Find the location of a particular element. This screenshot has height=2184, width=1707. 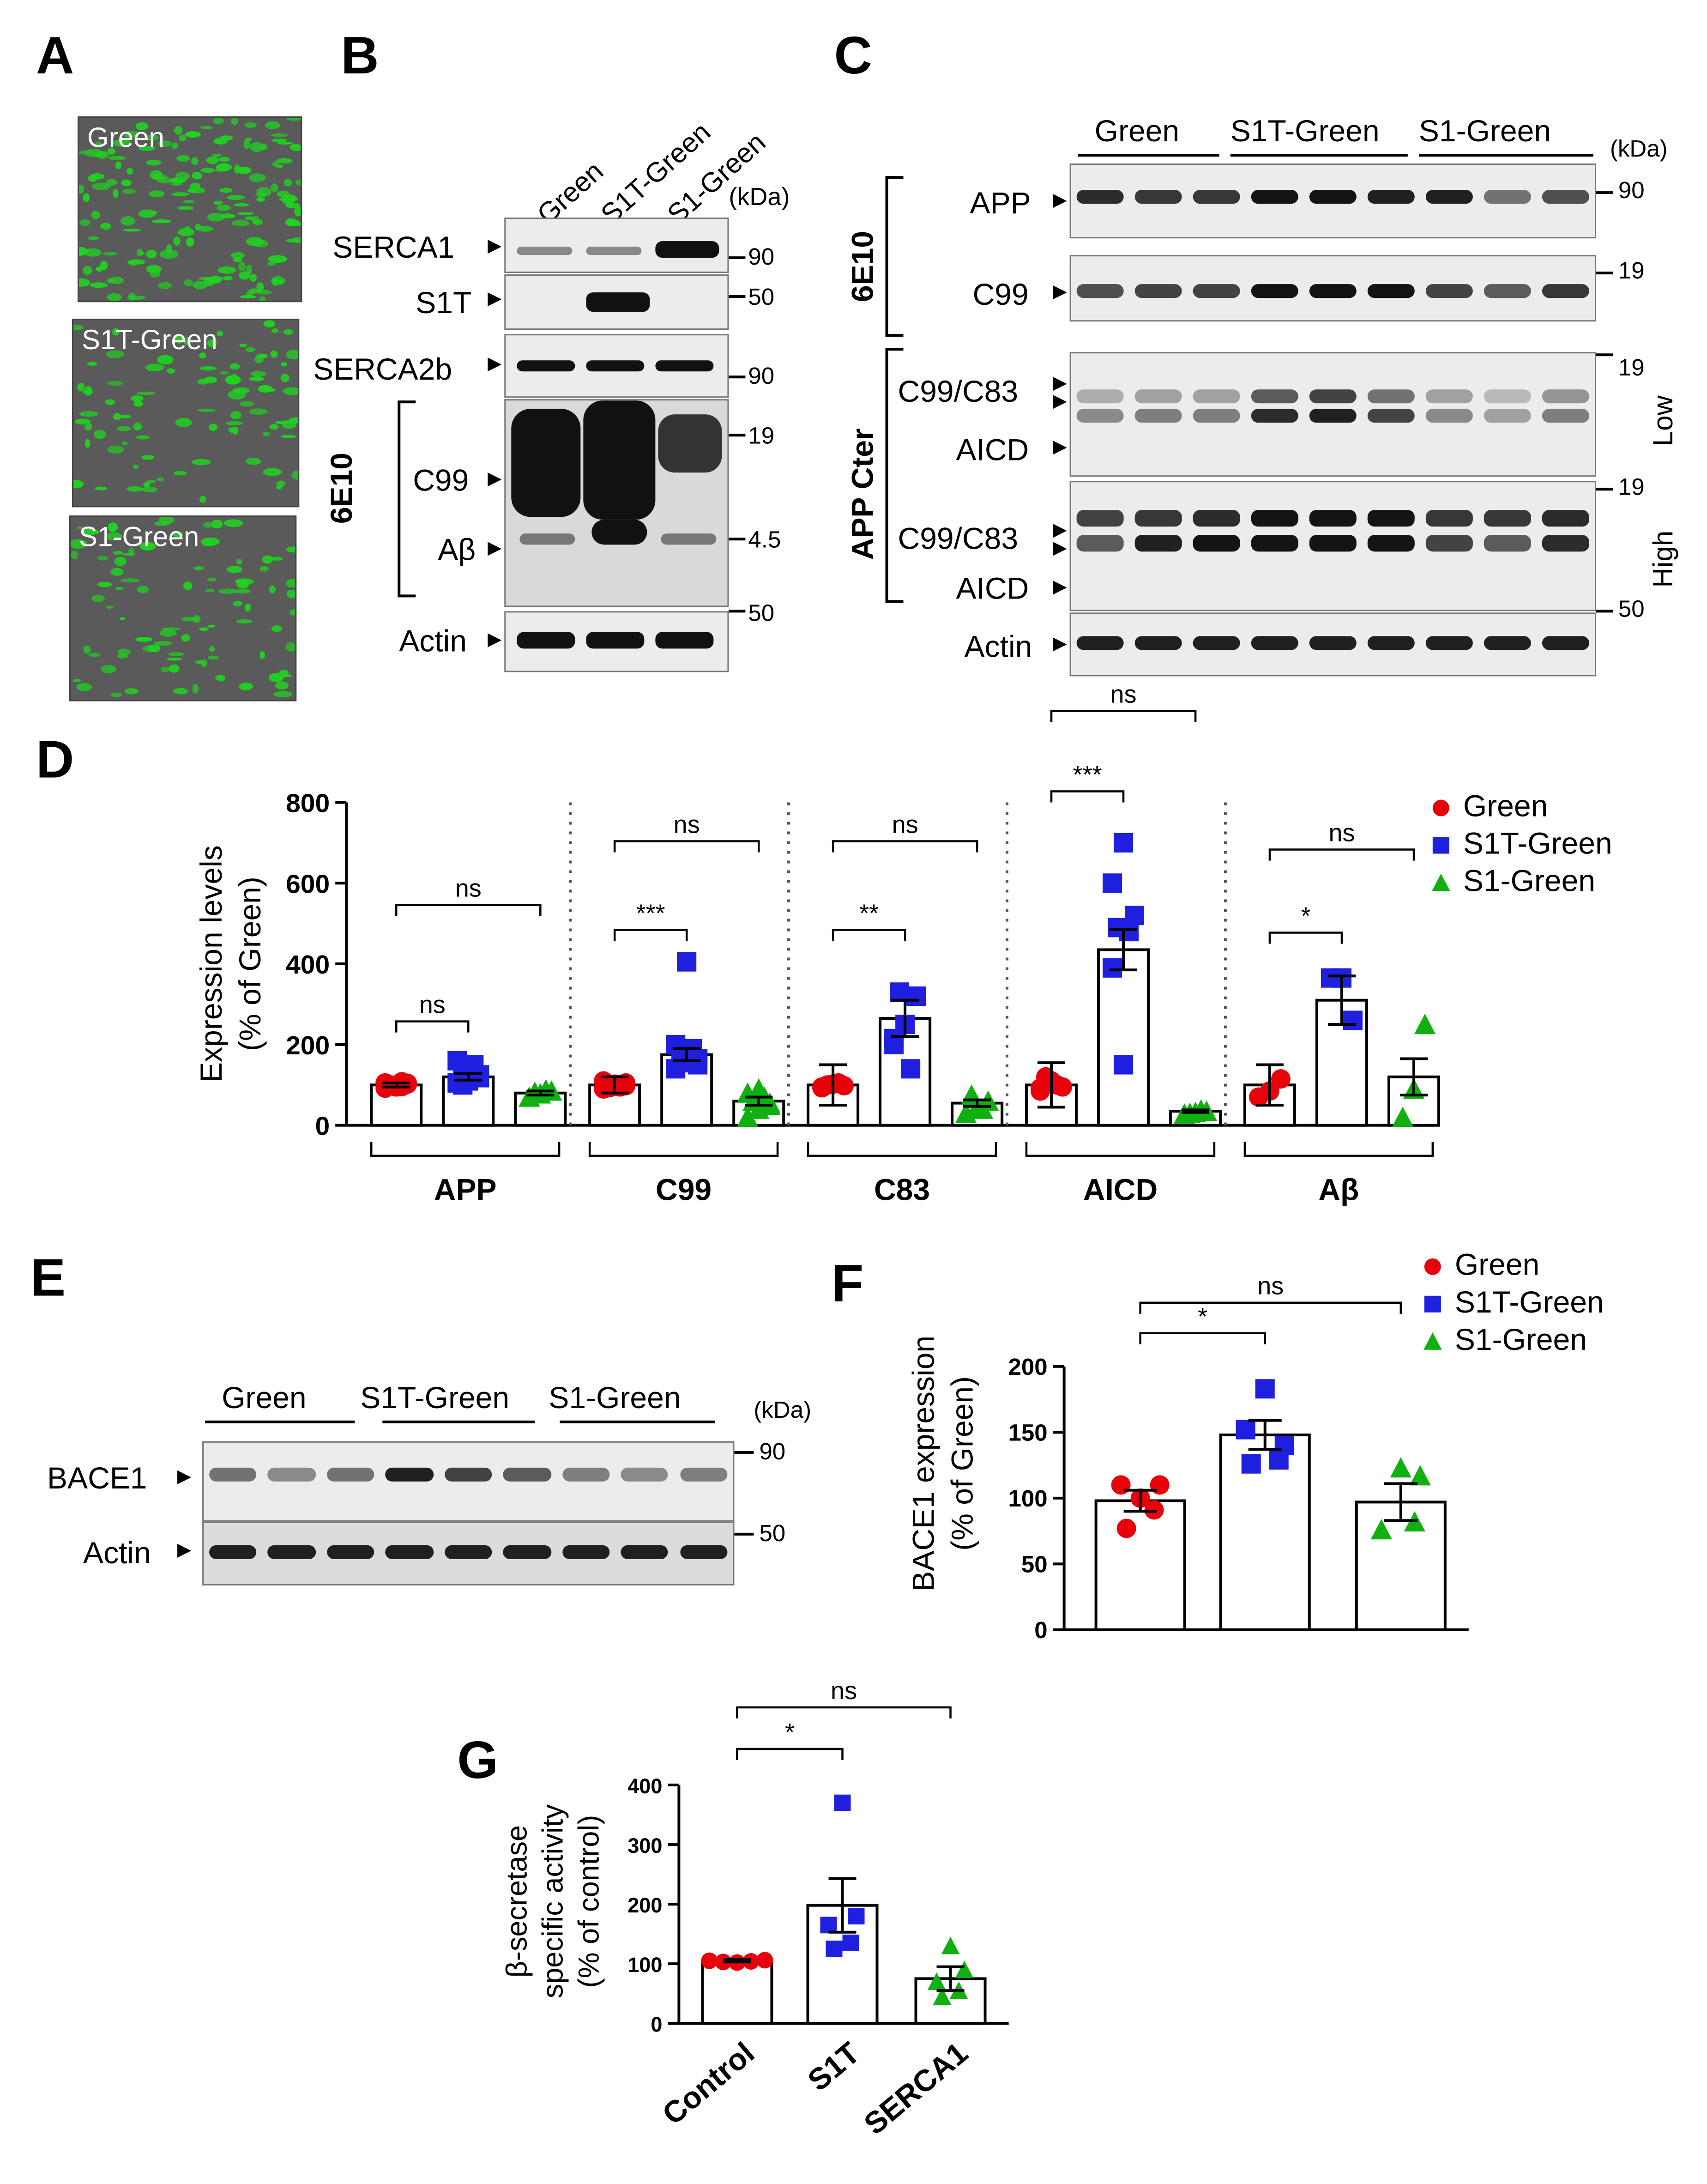

y-tick-label: 300 is located at coordinates (644, 1845).